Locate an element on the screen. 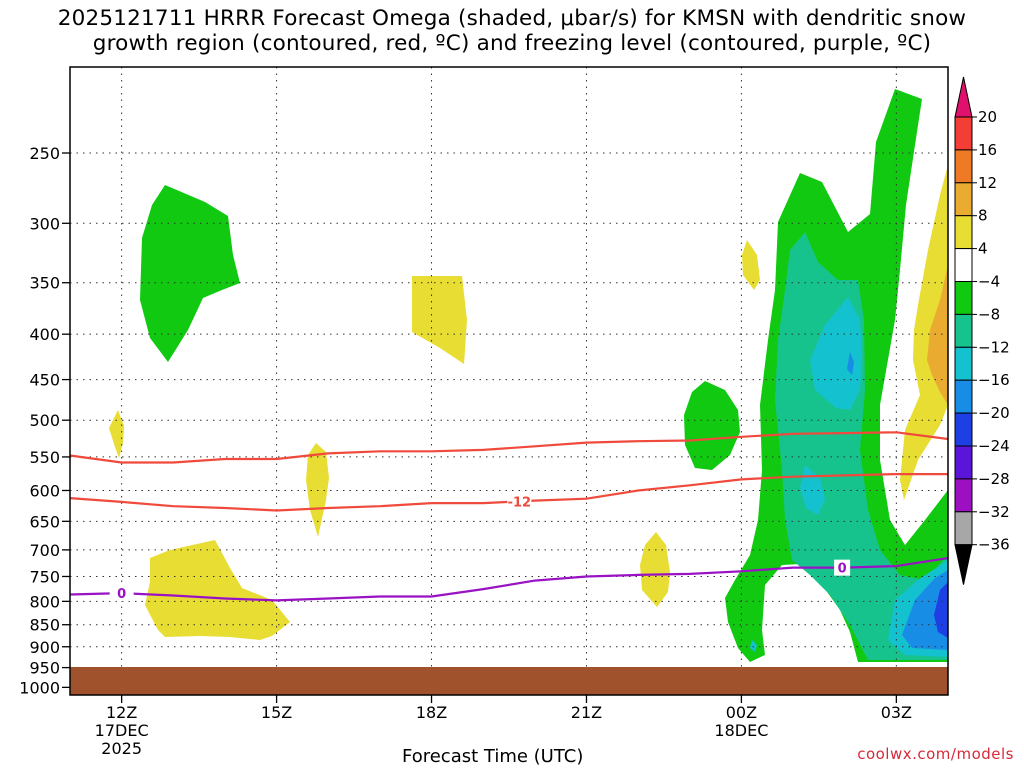 This screenshot has width=1024, height=768. y-tick-label: 550 is located at coordinates (44, 457).